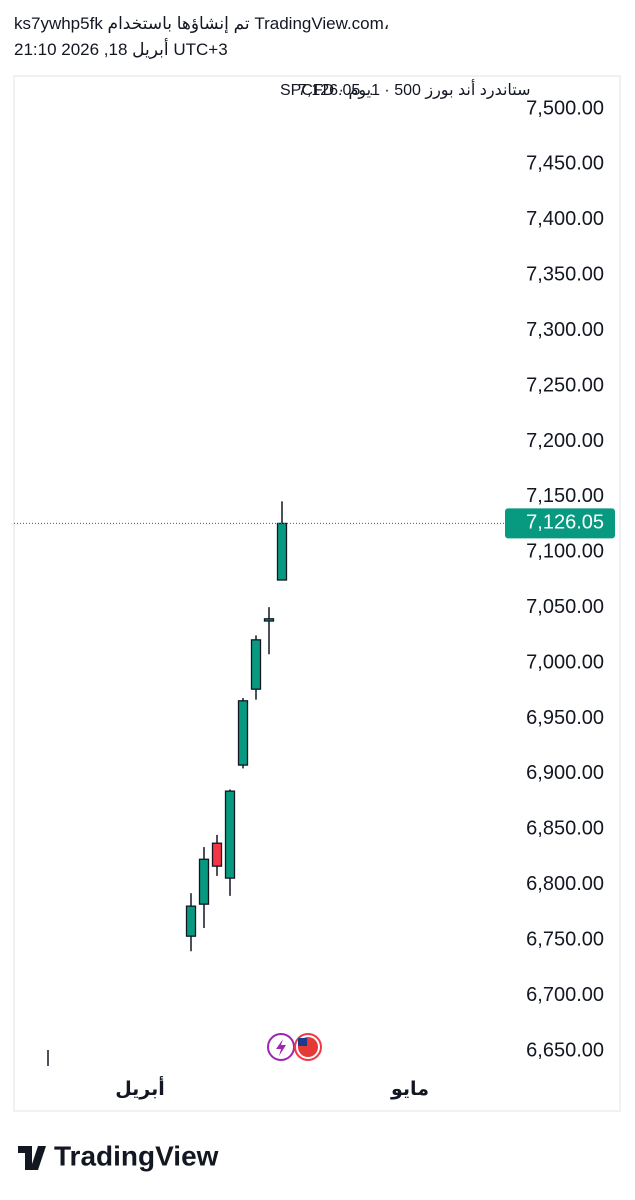  What do you see at coordinates (136, 1155) in the screenshot?
I see `footer-brand: TradingView` at bounding box center [136, 1155].